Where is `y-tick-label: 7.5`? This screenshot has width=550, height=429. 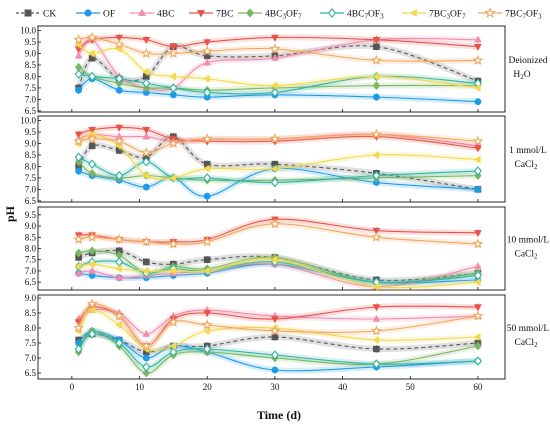
y-tick-label: 7.5 is located at coordinates (31, 88).